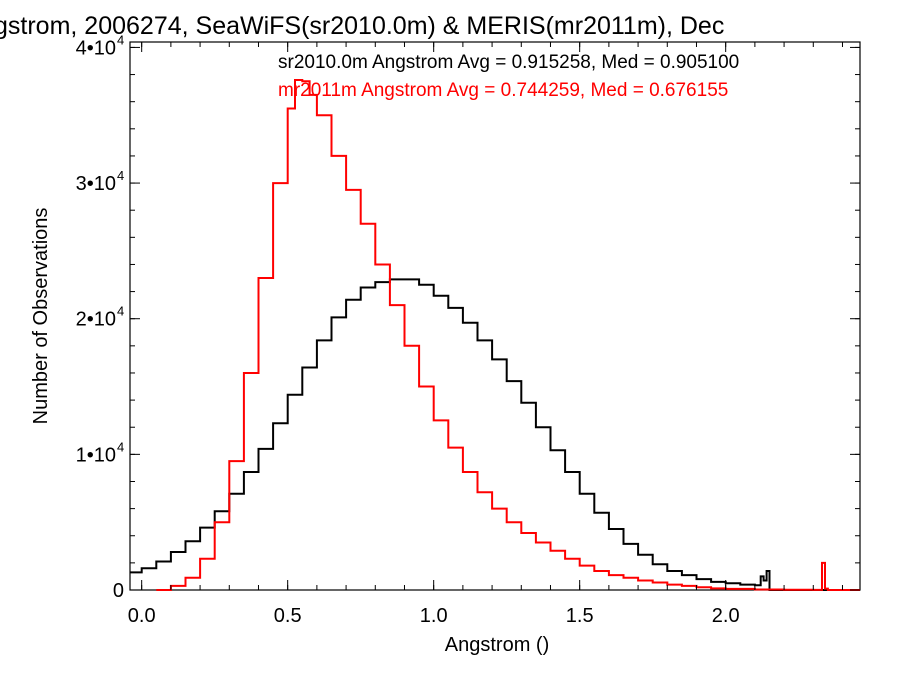 This screenshot has width=900, height=675. What do you see at coordinates (142, 616) in the screenshot?
I see `x-tick-label: 0.0` at bounding box center [142, 616].